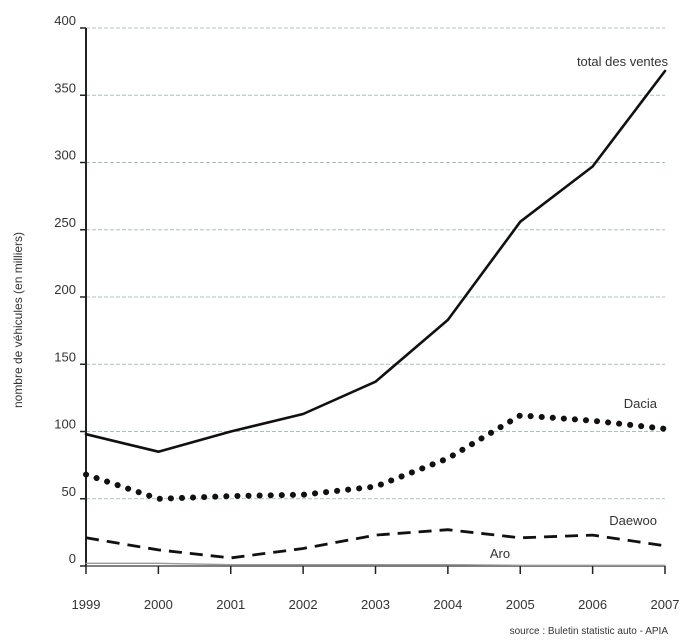 This screenshot has width=682, height=641. Describe the element at coordinates (86, 604) in the screenshot. I see `x-tick-label: 1999` at that location.